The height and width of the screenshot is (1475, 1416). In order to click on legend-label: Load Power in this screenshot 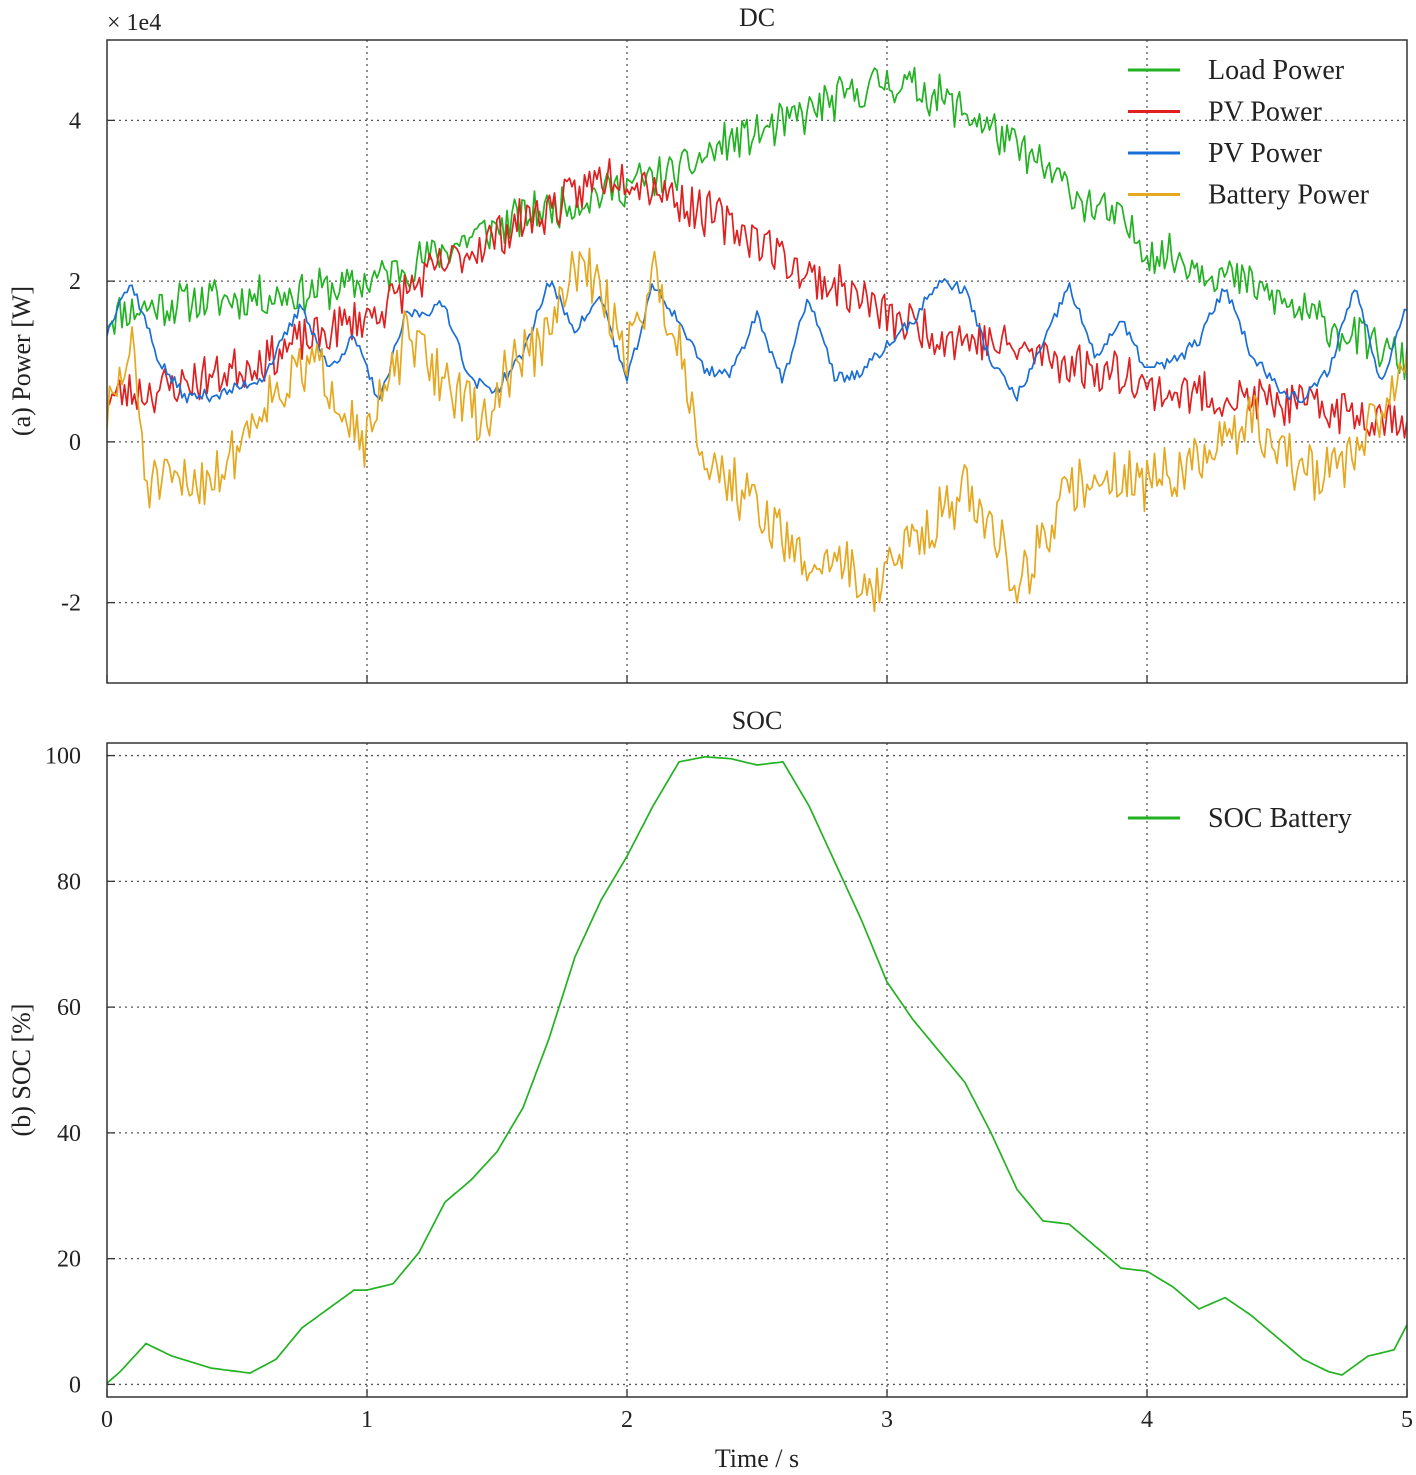, I will do `click(1276, 70)`.